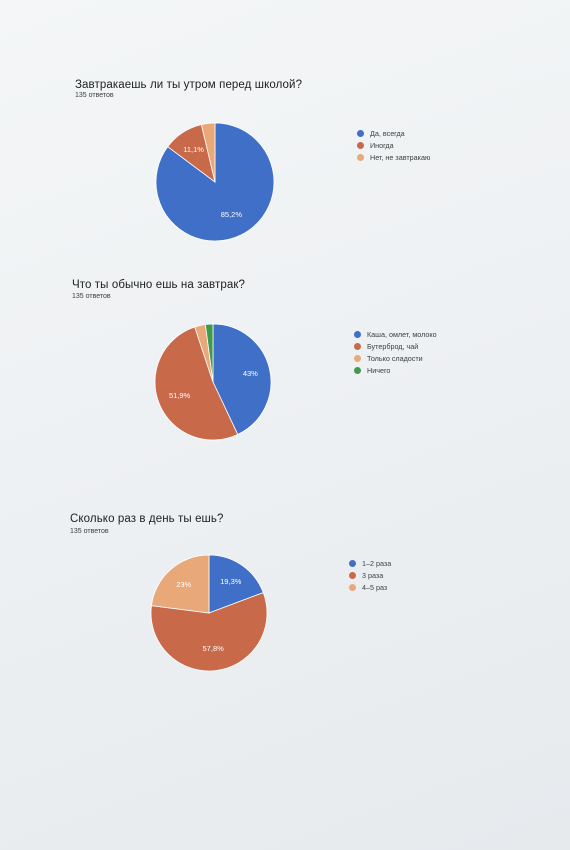 The width and height of the screenshot is (570, 850). I want to click on legend-label: Ничего, so click(379, 370).